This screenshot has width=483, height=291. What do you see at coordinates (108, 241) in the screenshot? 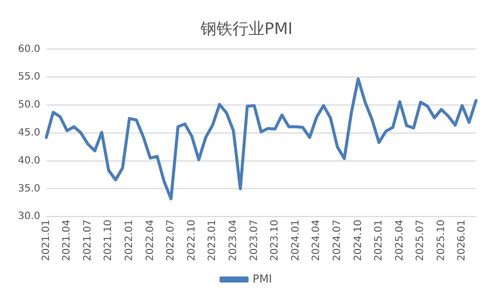
I see `x-tick-label: 2021.10` at bounding box center [108, 241].